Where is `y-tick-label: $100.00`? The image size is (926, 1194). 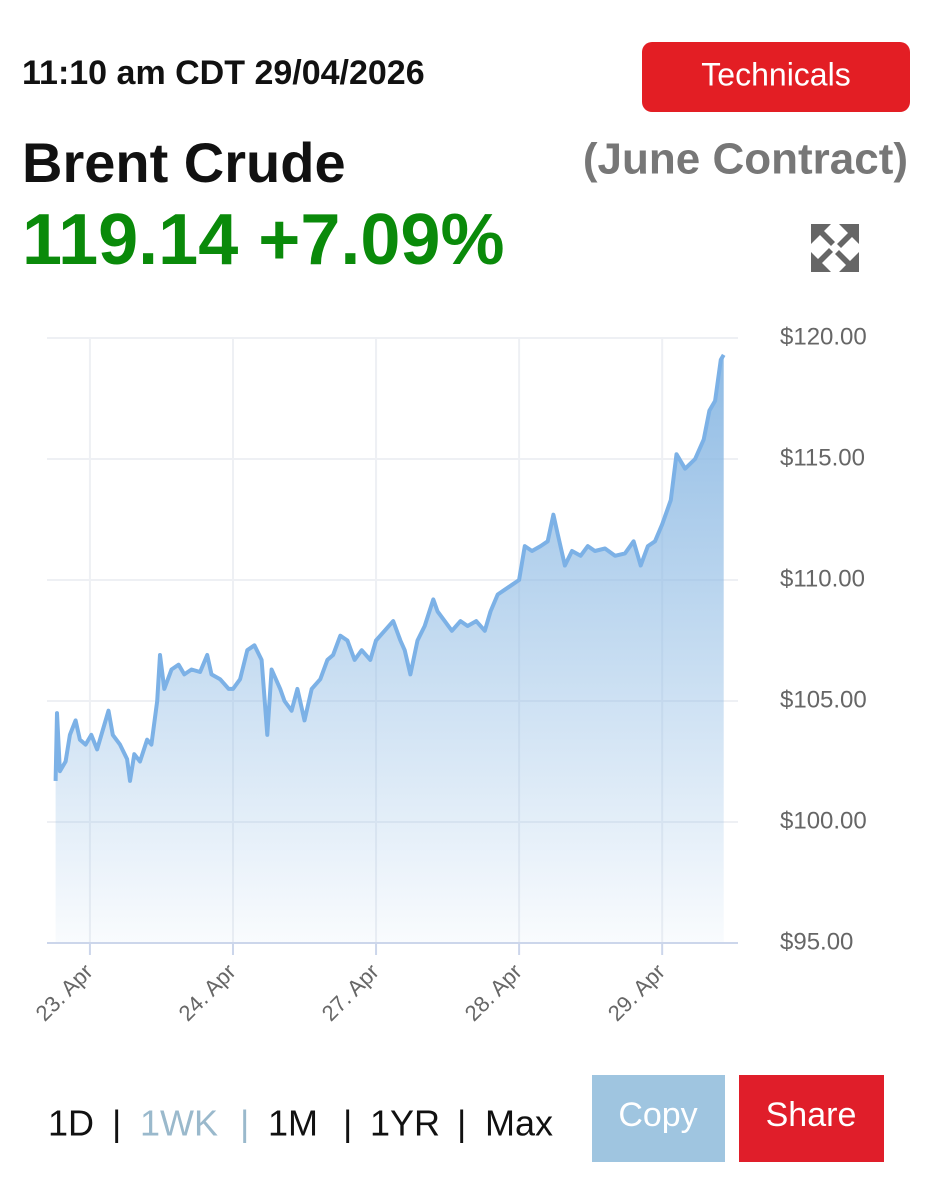
y-tick-label: $100.00 is located at coordinates (823, 820).